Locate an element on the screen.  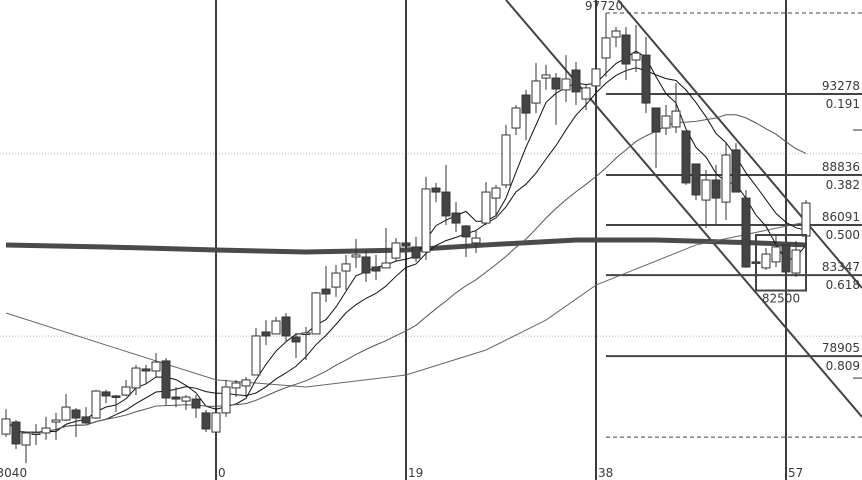
fib-ratio-label: 0.191 is located at coordinates (843, 104).